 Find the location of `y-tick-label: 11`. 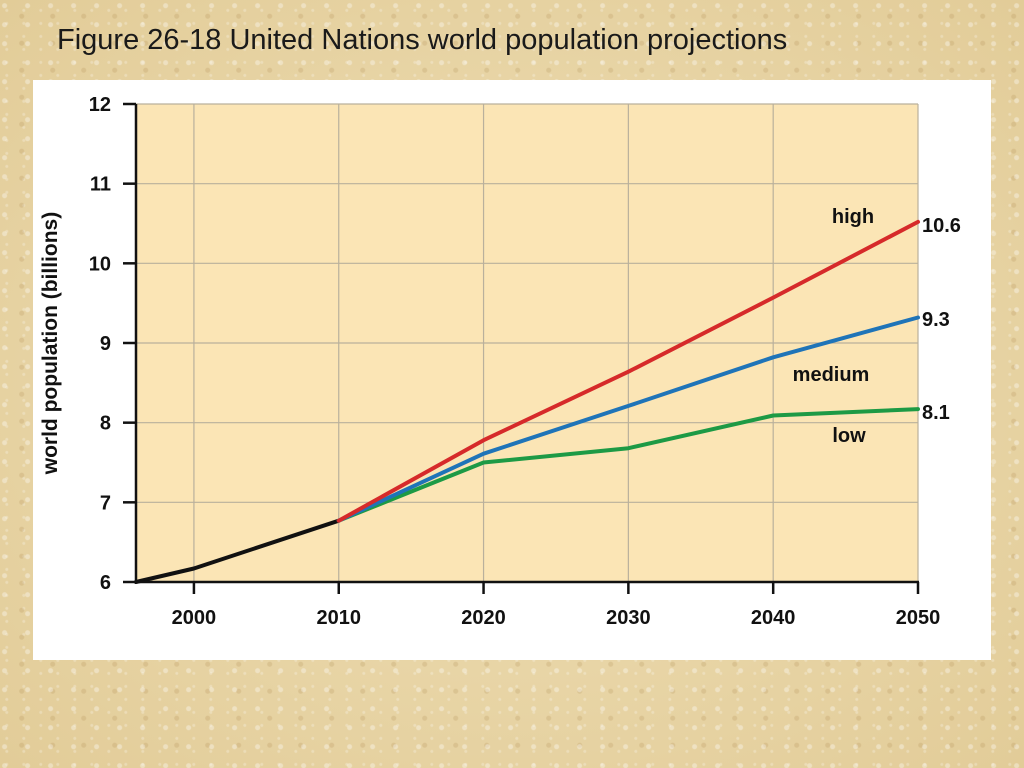

y-tick-label: 11 is located at coordinates (100, 185).